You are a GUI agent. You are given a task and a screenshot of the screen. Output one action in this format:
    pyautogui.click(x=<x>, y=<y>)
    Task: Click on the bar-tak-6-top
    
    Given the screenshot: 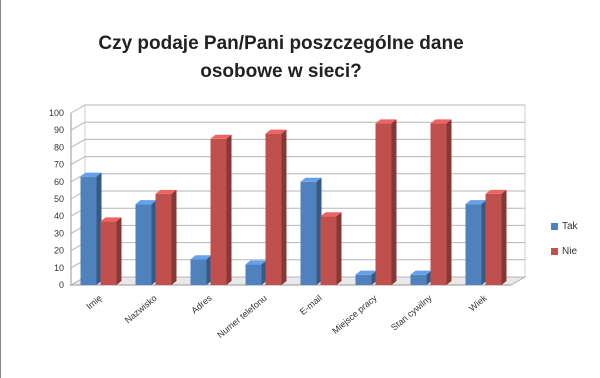 What is the action you would take?
    pyautogui.click(x=421, y=272)
    